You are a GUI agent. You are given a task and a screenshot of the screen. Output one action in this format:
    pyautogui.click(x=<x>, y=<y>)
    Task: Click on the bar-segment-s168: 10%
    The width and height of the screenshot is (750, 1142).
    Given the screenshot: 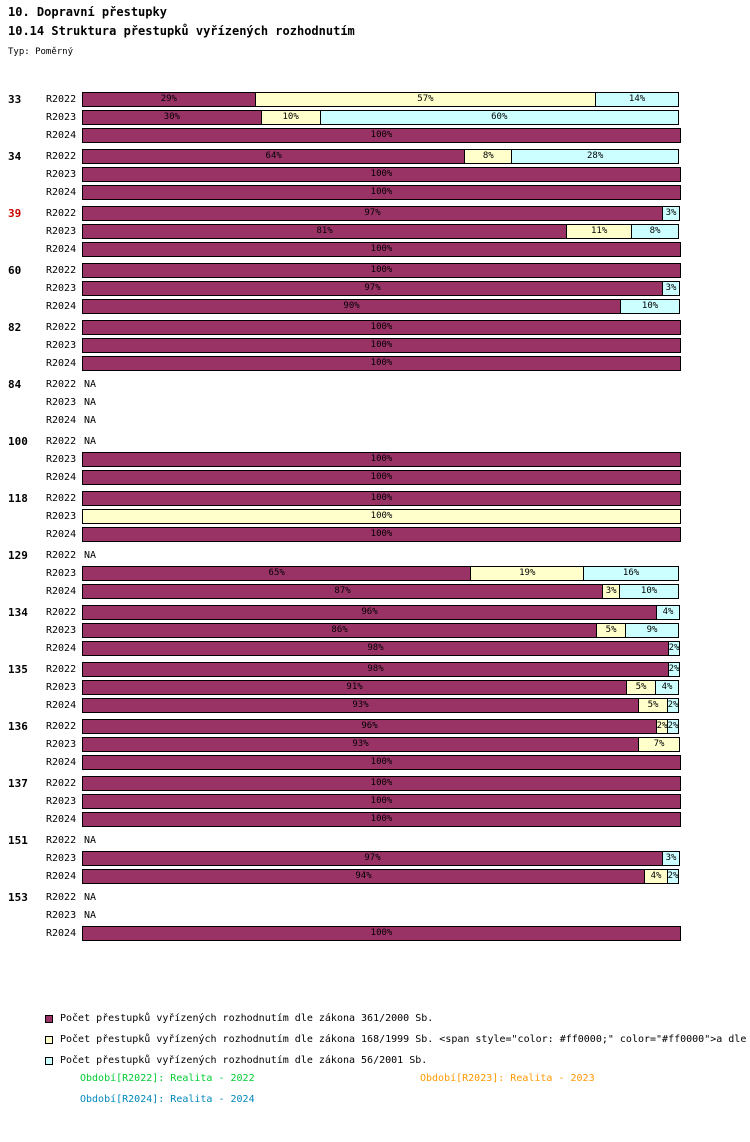 What is the action you would take?
    pyautogui.click(x=290, y=117)
    